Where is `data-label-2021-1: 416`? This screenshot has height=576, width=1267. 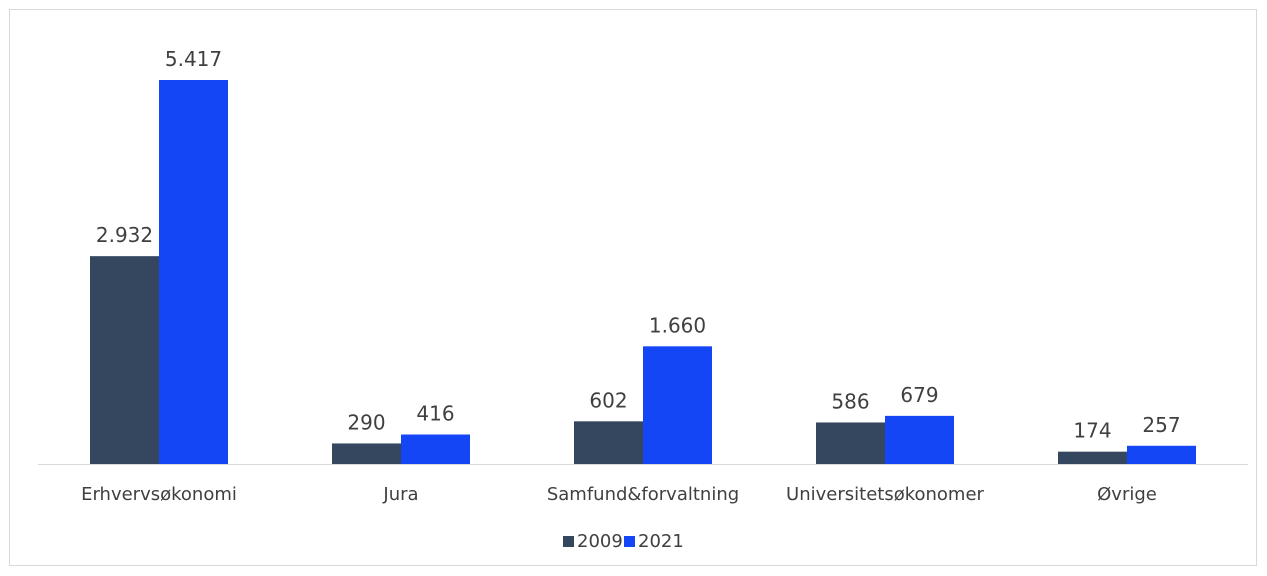 data-label-2021-1: 416 is located at coordinates (435, 414).